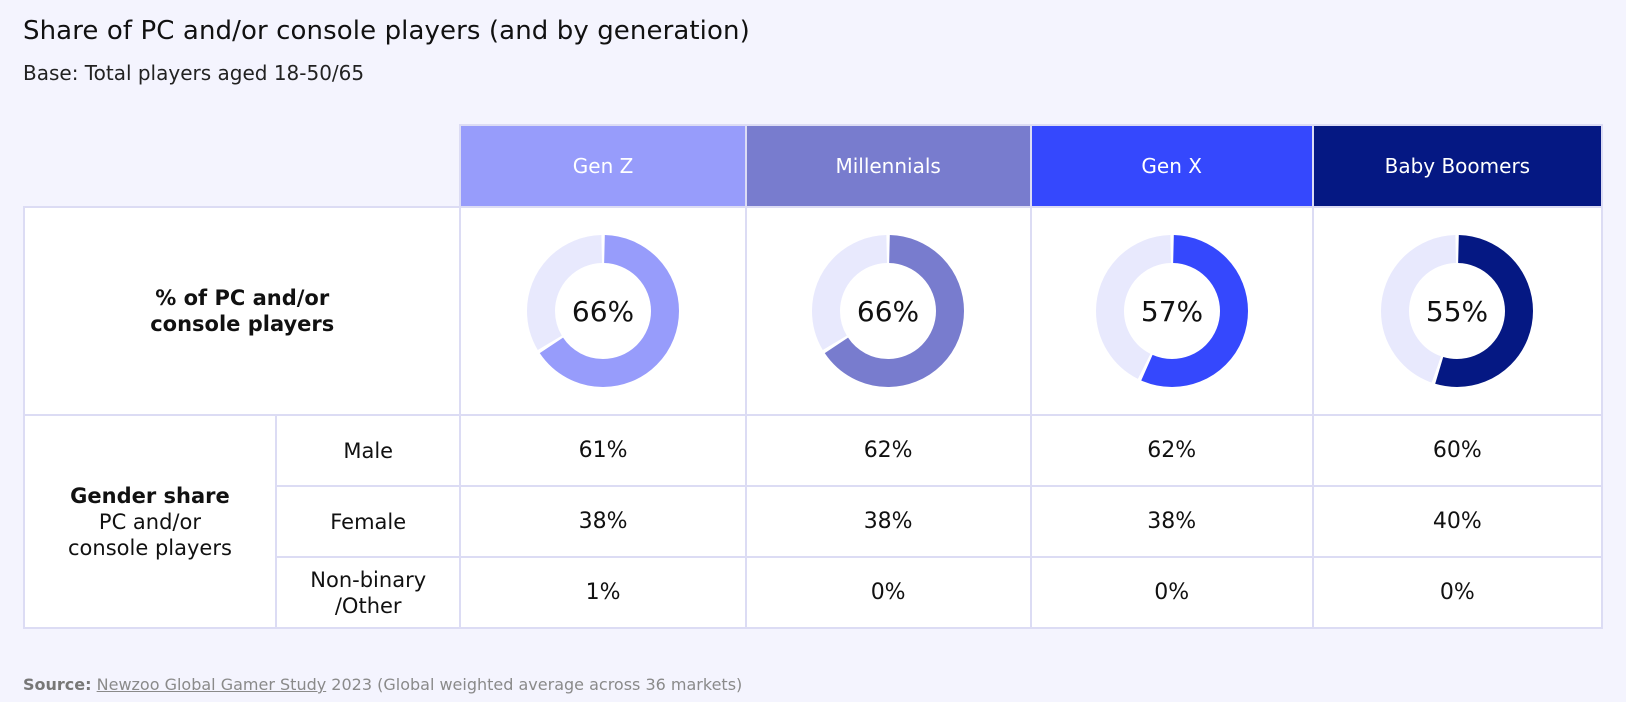 The width and height of the screenshot is (1626, 702). I want to click on value-other-gen-x: 0%, so click(1171, 592).